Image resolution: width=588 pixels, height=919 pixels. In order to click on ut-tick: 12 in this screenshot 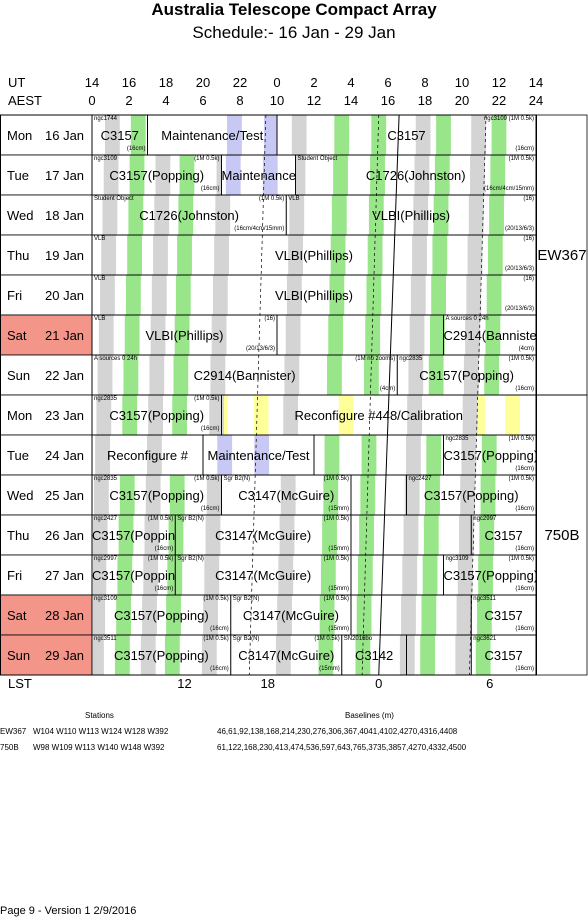, I will do `click(499, 82)`.